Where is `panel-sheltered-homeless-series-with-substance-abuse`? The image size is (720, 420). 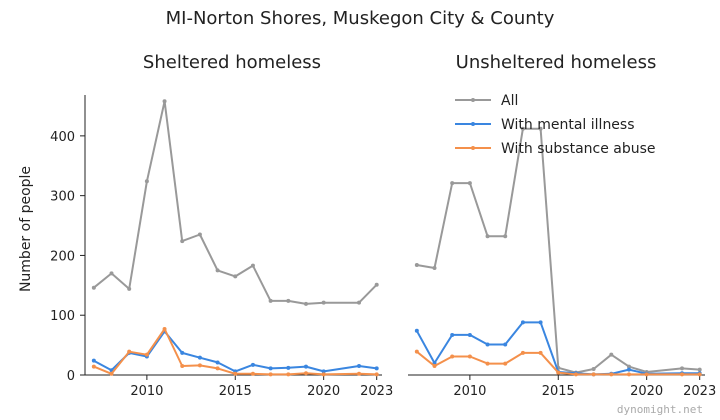 panel-sheltered-homeless-series-with-substance-abuse is located at coordinates (235, 351).